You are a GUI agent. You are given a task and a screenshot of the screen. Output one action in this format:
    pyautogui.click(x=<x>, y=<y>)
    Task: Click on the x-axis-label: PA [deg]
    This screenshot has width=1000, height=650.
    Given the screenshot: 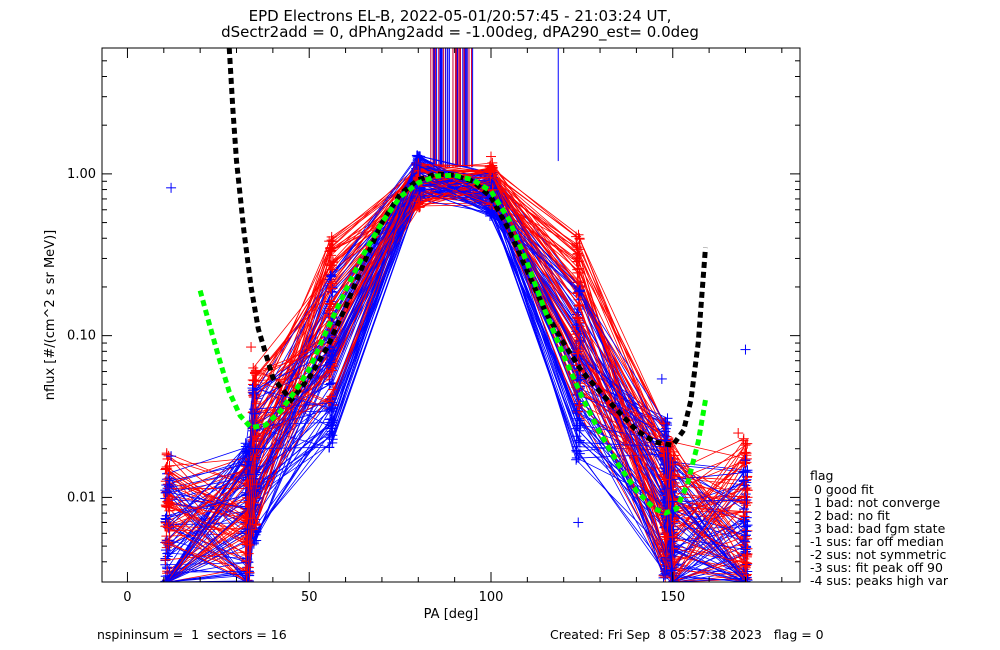 What is the action you would take?
    pyautogui.click(x=451, y=614)
    